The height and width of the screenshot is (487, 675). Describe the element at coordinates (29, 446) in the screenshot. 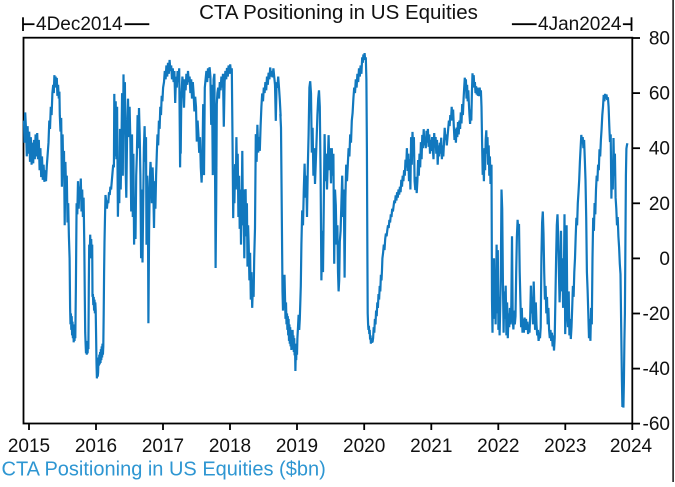

I see `svg-text: 2015` at that location.